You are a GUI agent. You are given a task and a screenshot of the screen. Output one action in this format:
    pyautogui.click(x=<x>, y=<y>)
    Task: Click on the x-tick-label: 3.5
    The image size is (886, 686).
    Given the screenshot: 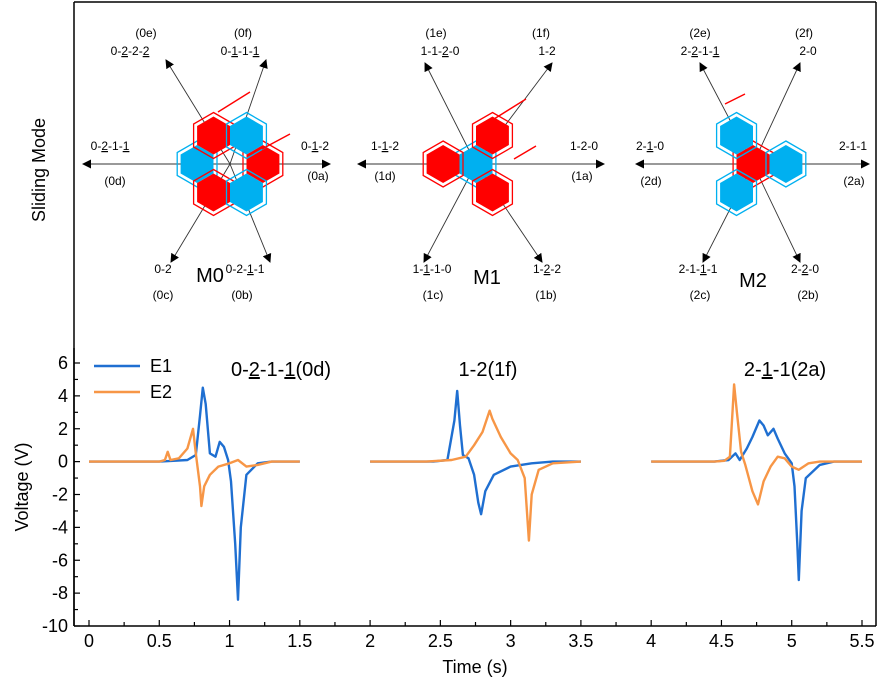 What is the action you would take?
    pyautogui.click(x=580, y=641)
    